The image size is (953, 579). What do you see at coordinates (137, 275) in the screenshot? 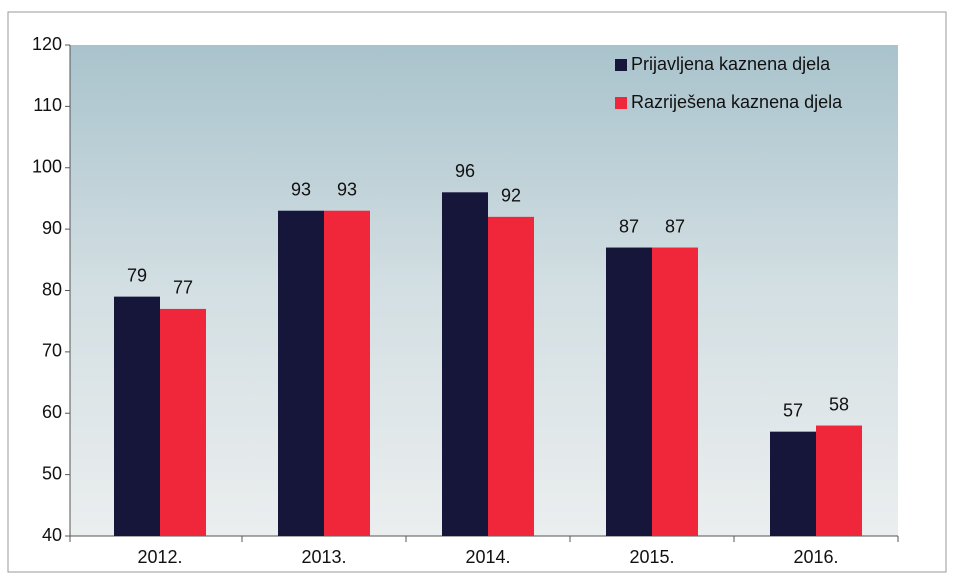
I see `data-label: 79` at bounding box center [137, 275].